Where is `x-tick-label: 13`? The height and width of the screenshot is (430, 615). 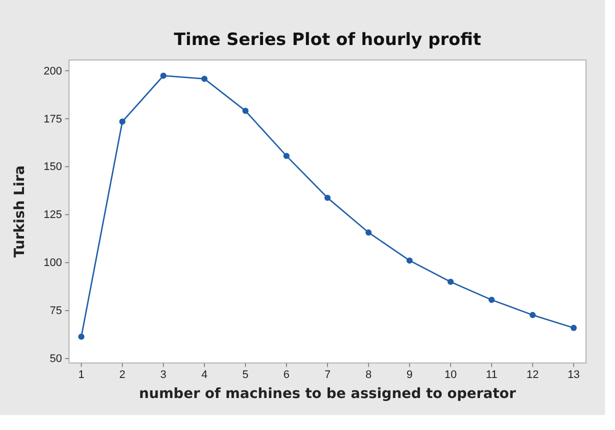 x-tick-label: 13 is located at coordinates (574, 374).